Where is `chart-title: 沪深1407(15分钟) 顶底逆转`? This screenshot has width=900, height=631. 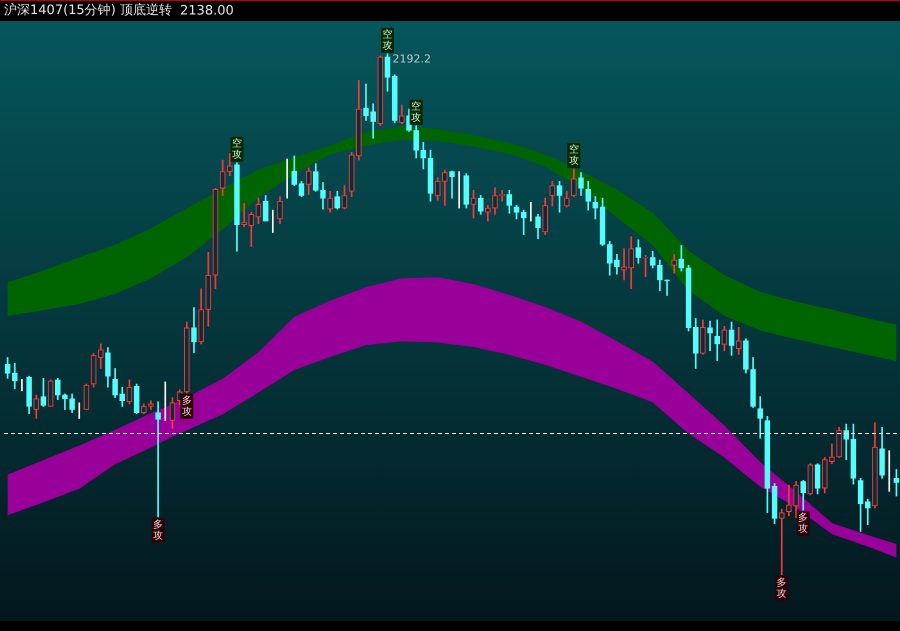 chart-title: 沪深1407(15分钟) 顶底逆转 is located at coordinates (88, 10).